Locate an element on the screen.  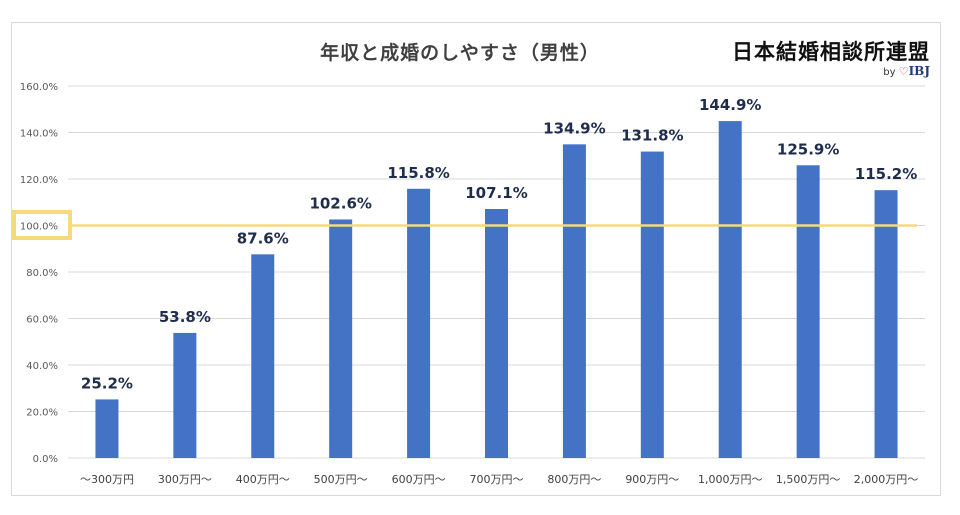
y-tick-label: 160.0% is located at coordinates (39, 87).